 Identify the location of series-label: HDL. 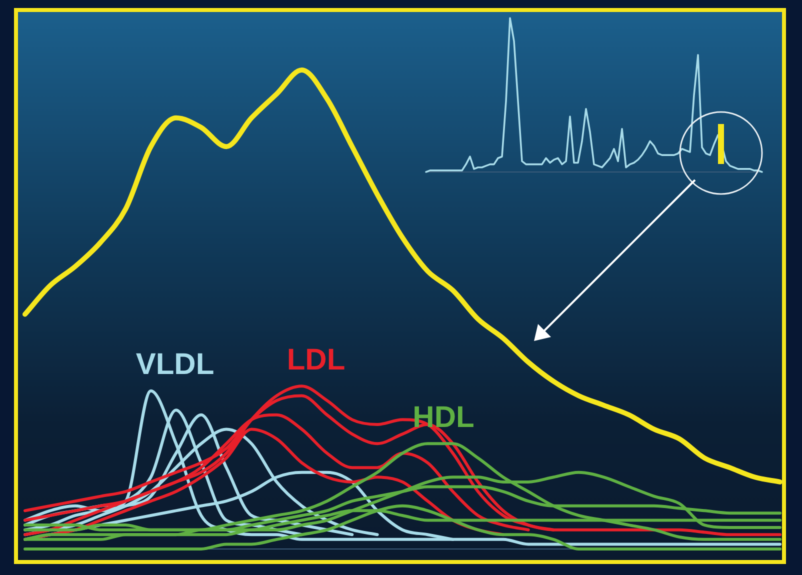
(443, 417).